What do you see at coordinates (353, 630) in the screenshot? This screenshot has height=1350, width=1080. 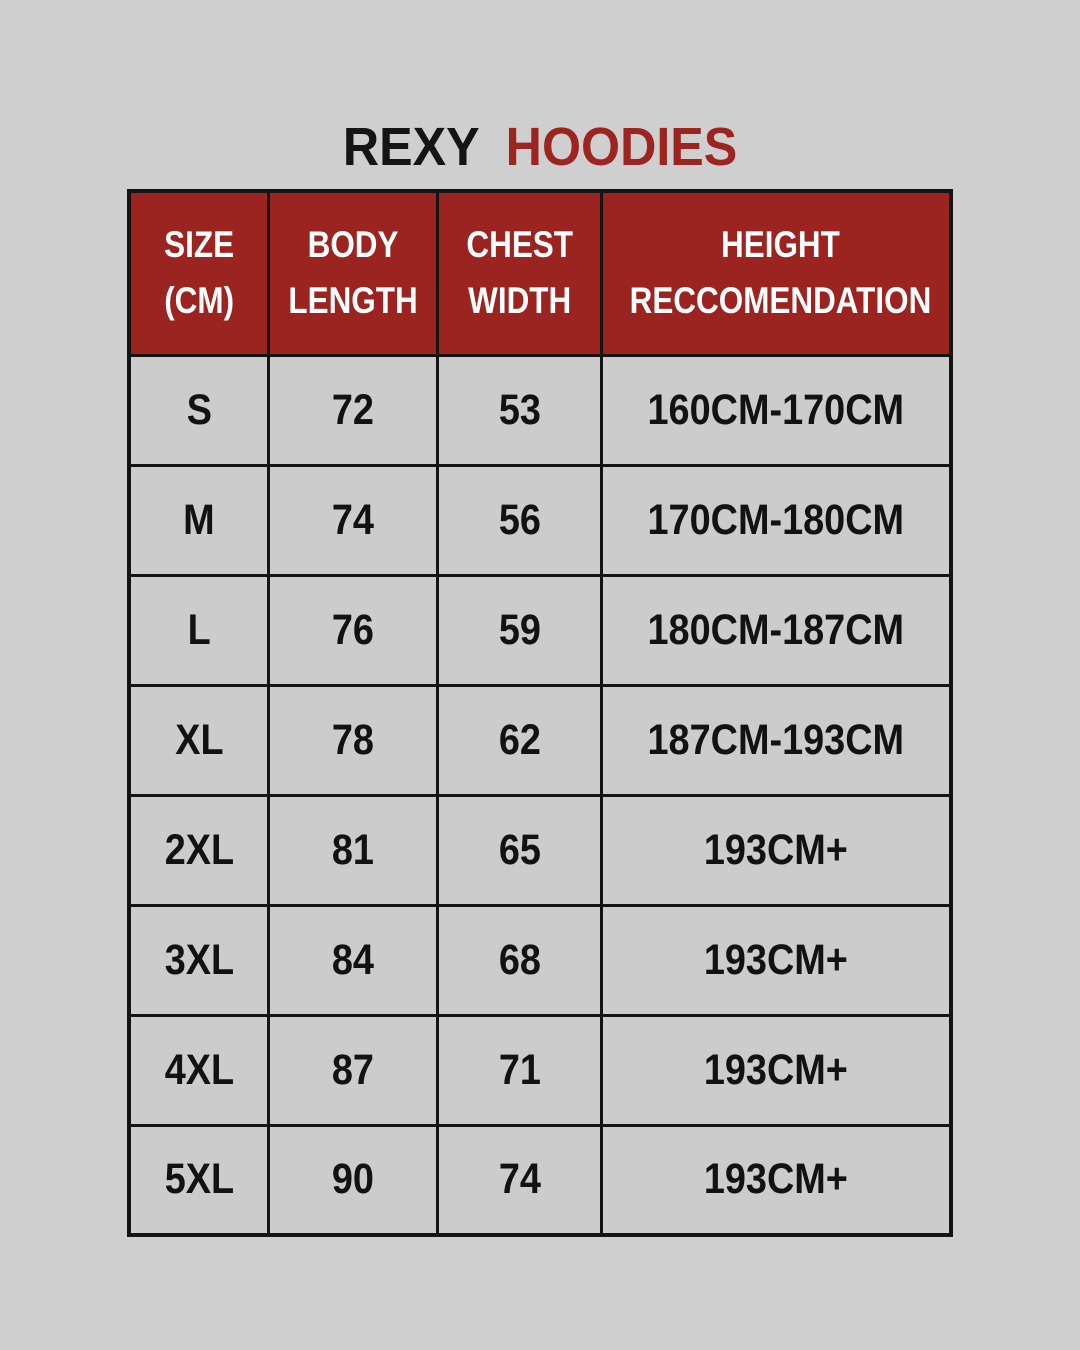 I see `body-length-cell: 76` at bounding box center [353, 630].